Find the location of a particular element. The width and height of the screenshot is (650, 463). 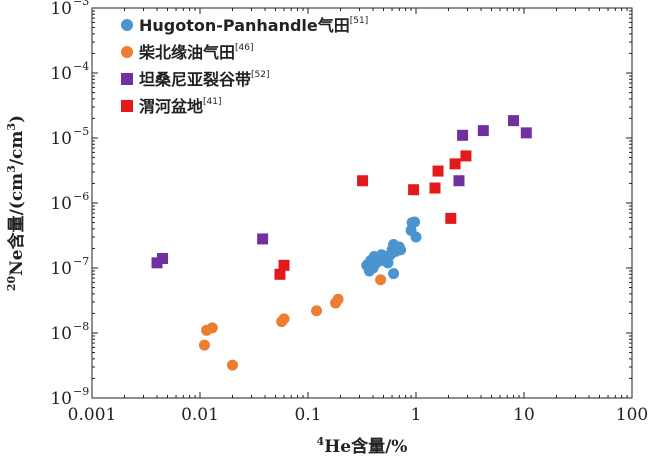

legend-label: 渭河盆地[41] is located at coordinates (180, 106).